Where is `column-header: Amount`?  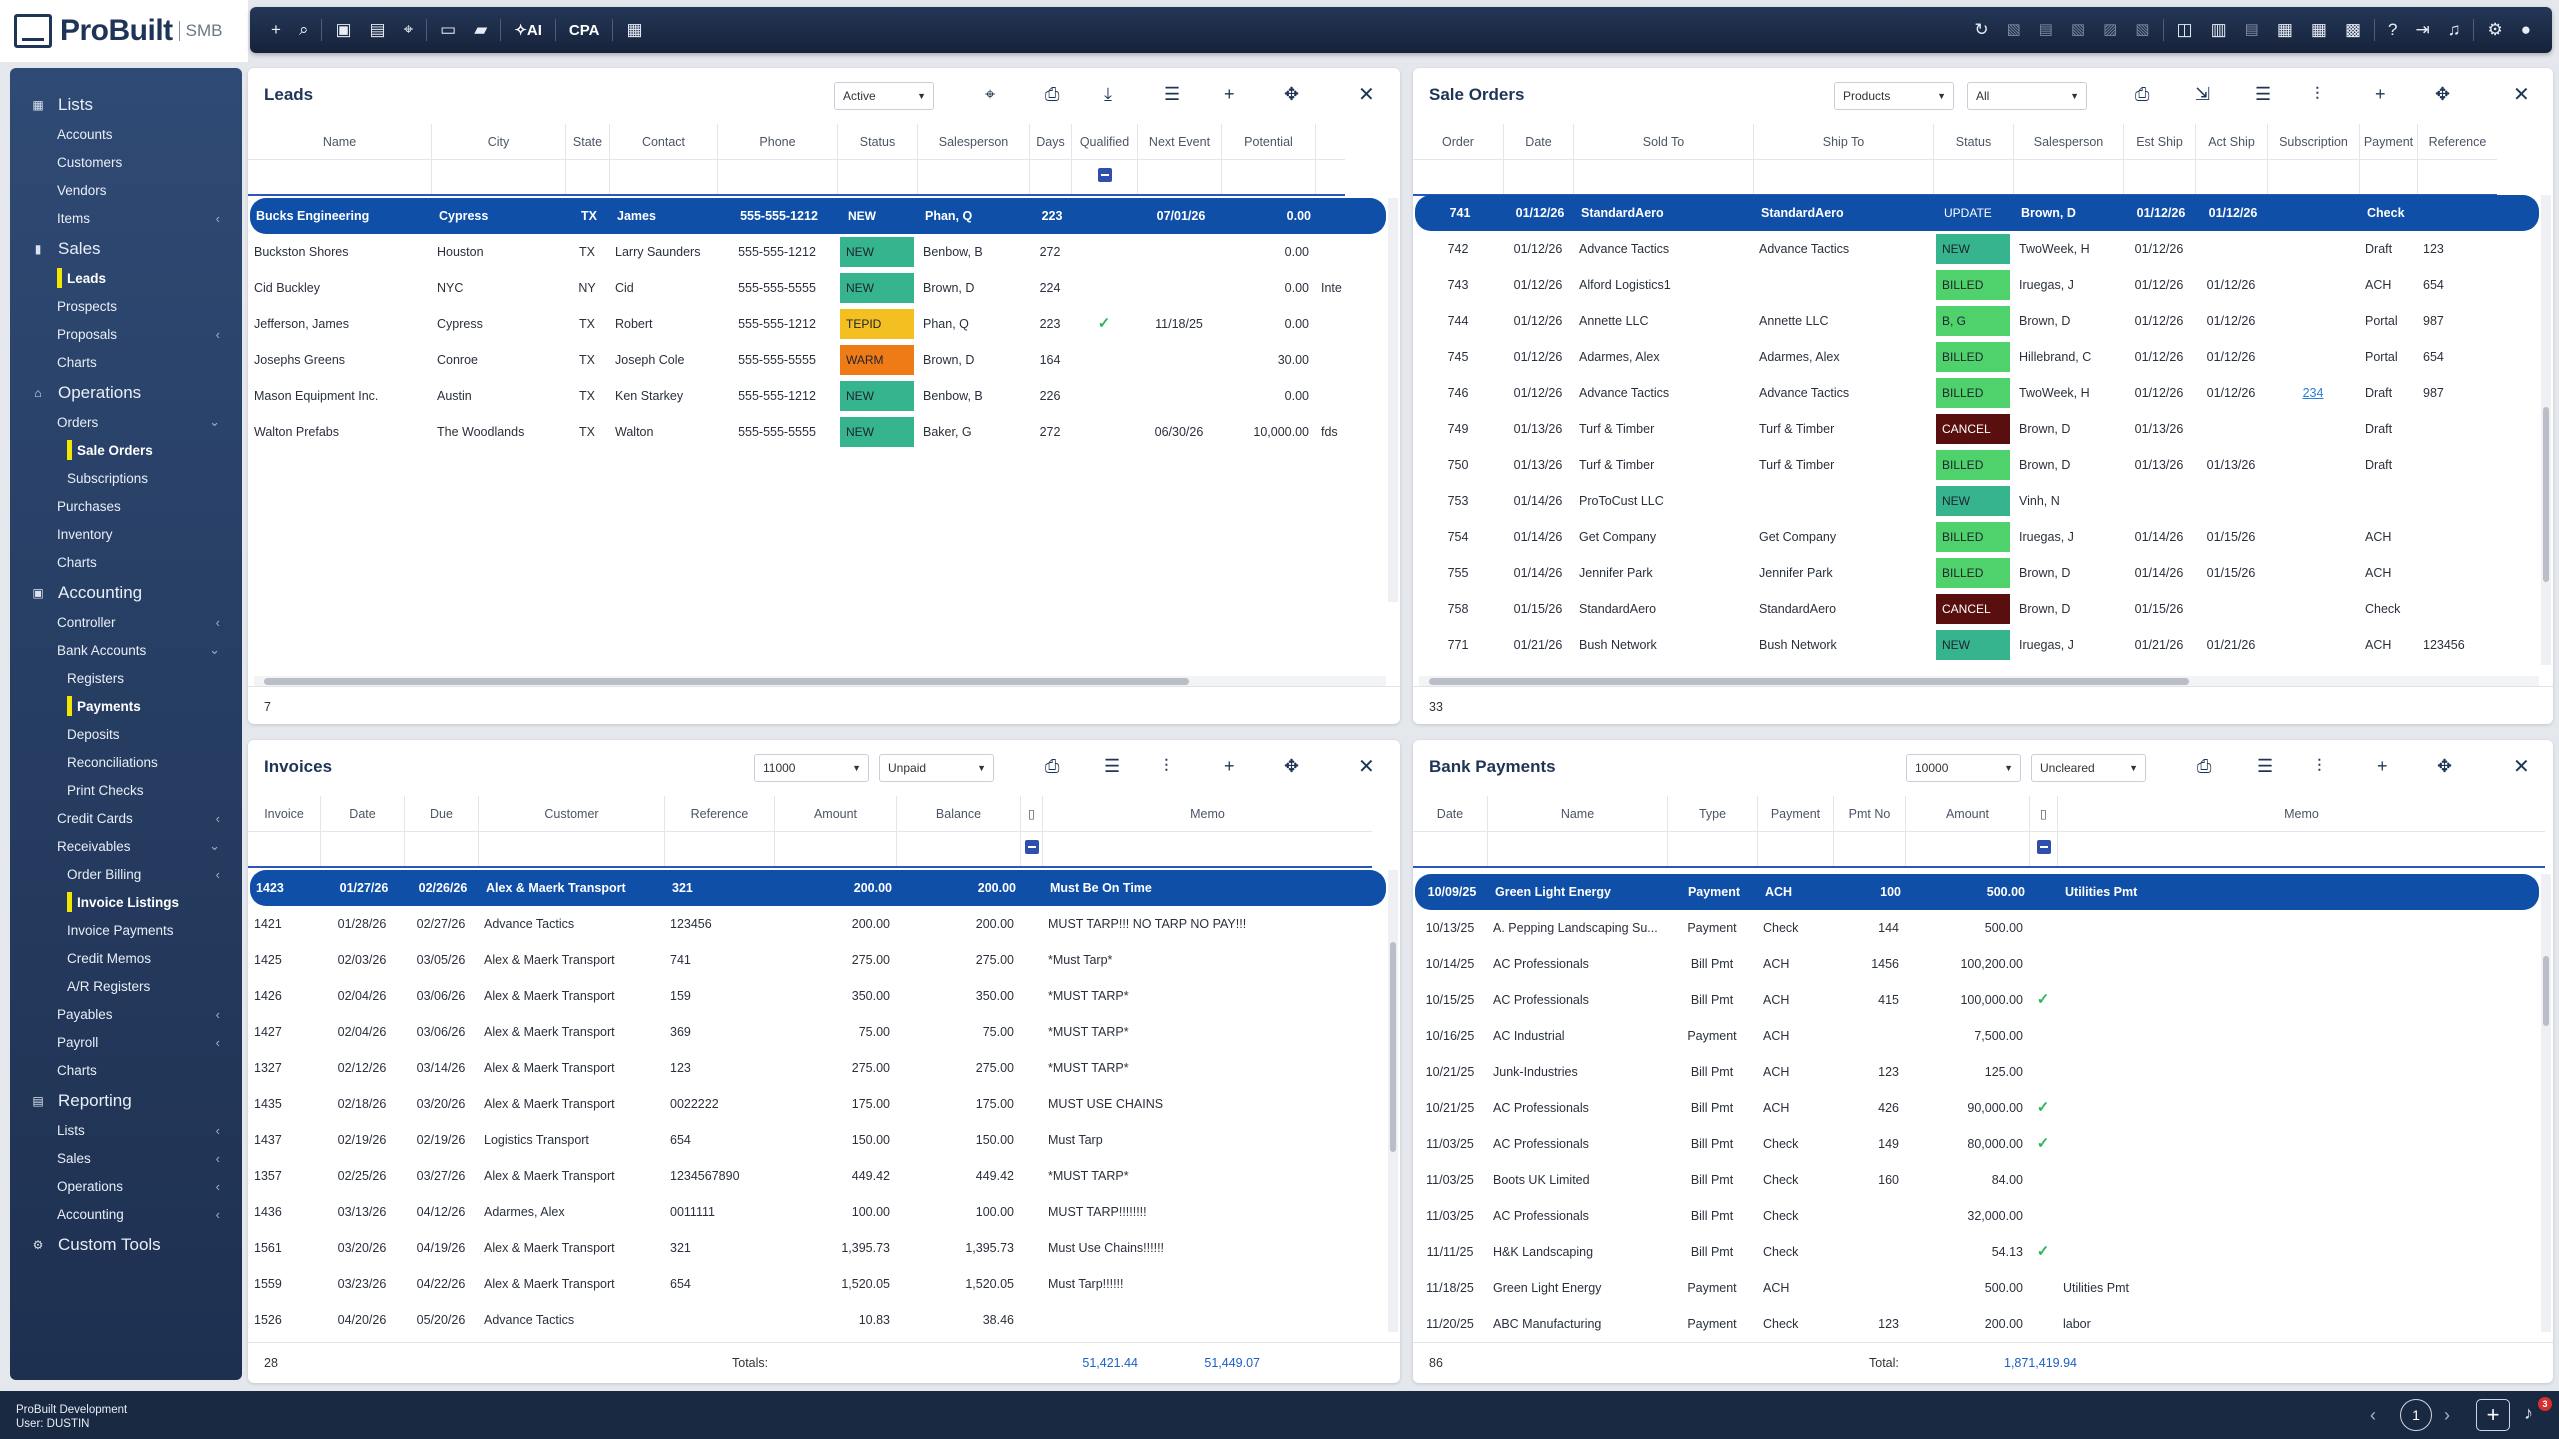
column-header: Amount is located at coordinates (835, 814).